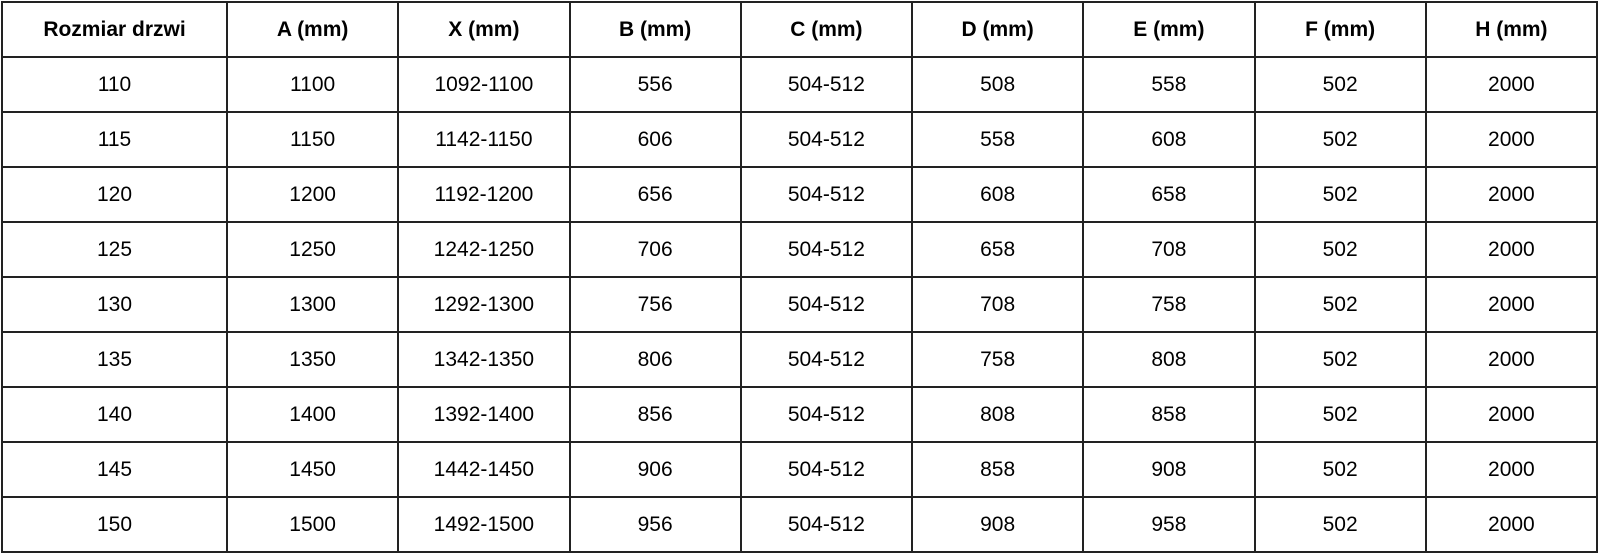  I want to click on table-cell: 1250, so click(312, 249).